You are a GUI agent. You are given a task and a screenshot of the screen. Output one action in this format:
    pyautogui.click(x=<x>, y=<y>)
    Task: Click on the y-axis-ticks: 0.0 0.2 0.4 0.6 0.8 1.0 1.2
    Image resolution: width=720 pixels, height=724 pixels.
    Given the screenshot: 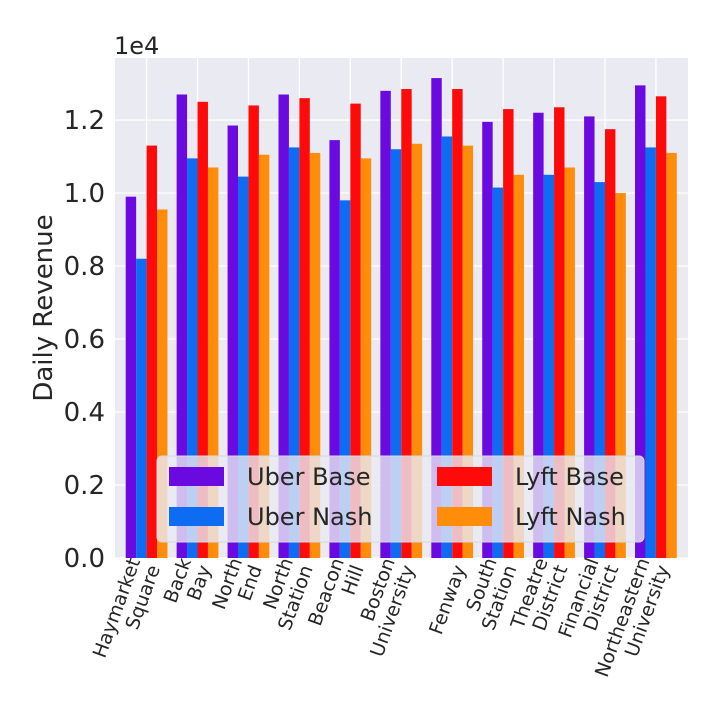 What is the action you would take?
    pyautogui.click(x=84, y=340)
    